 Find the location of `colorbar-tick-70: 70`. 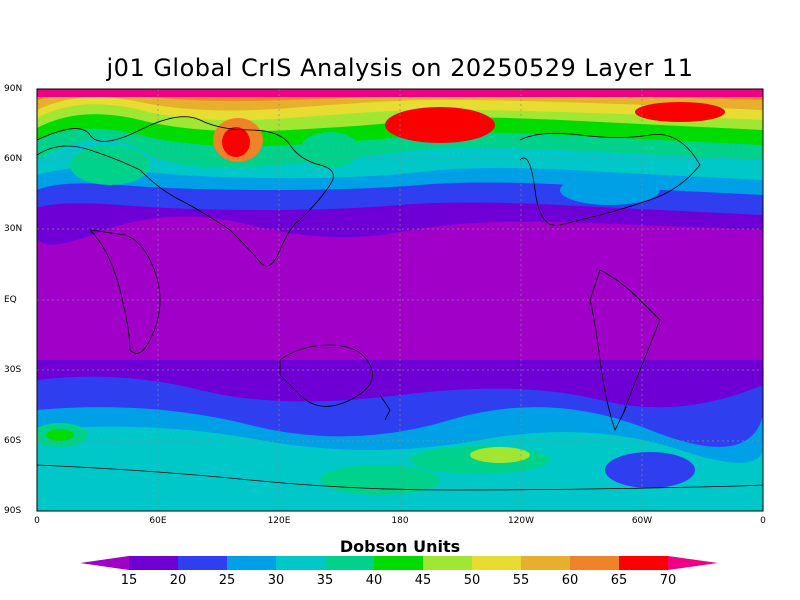

colorbar-tick-70: 70 is located at coordinates (668, 580).